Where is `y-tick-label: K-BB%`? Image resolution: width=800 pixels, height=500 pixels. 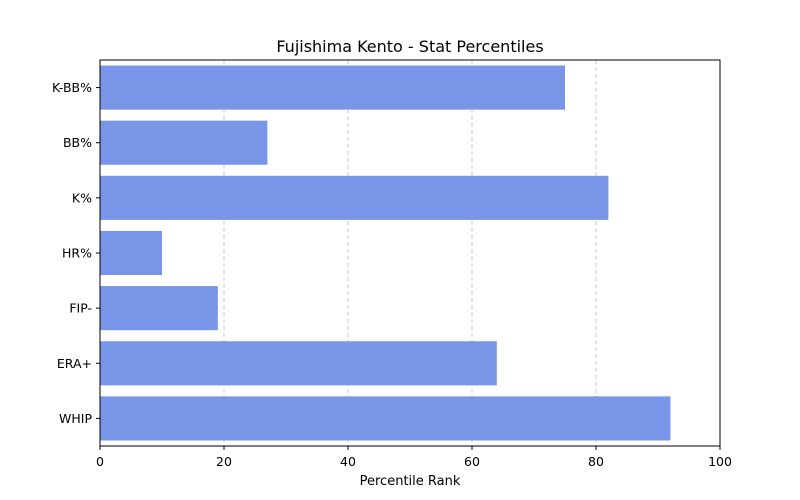 y-tick-label: K-BB% is located at coordinates (72, 87).